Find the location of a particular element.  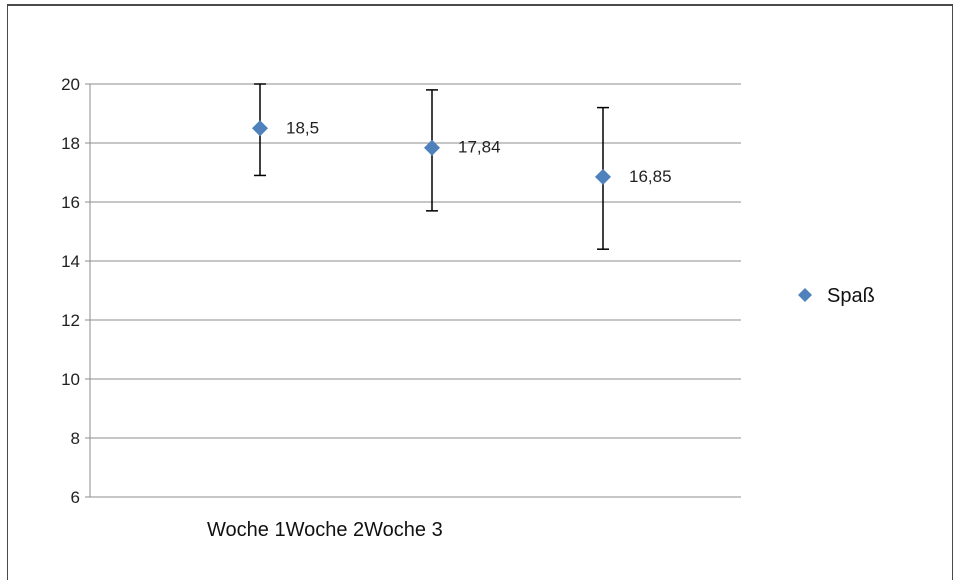

y-tick-label: 10 is located at coordinates (70, 379).